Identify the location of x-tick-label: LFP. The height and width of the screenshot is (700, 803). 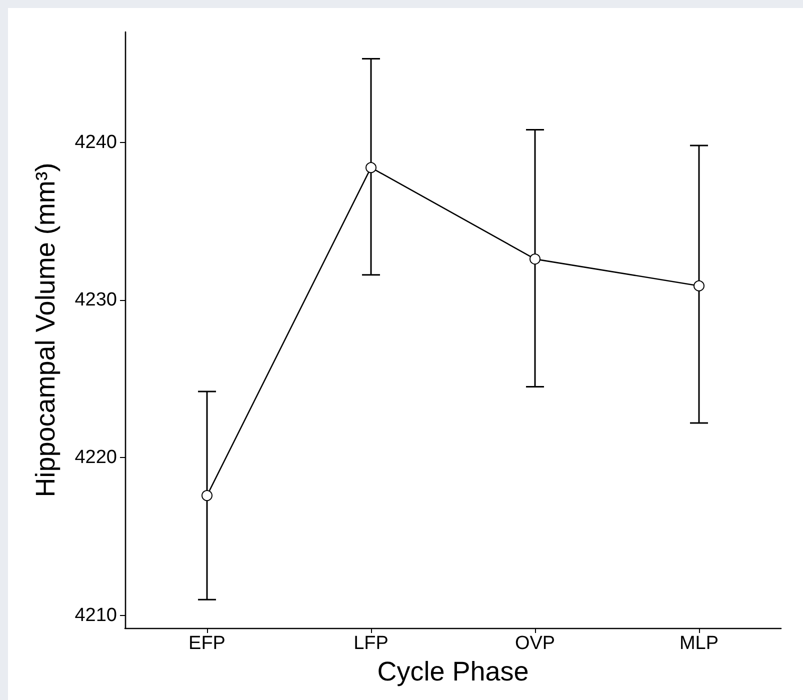
(371, 643).